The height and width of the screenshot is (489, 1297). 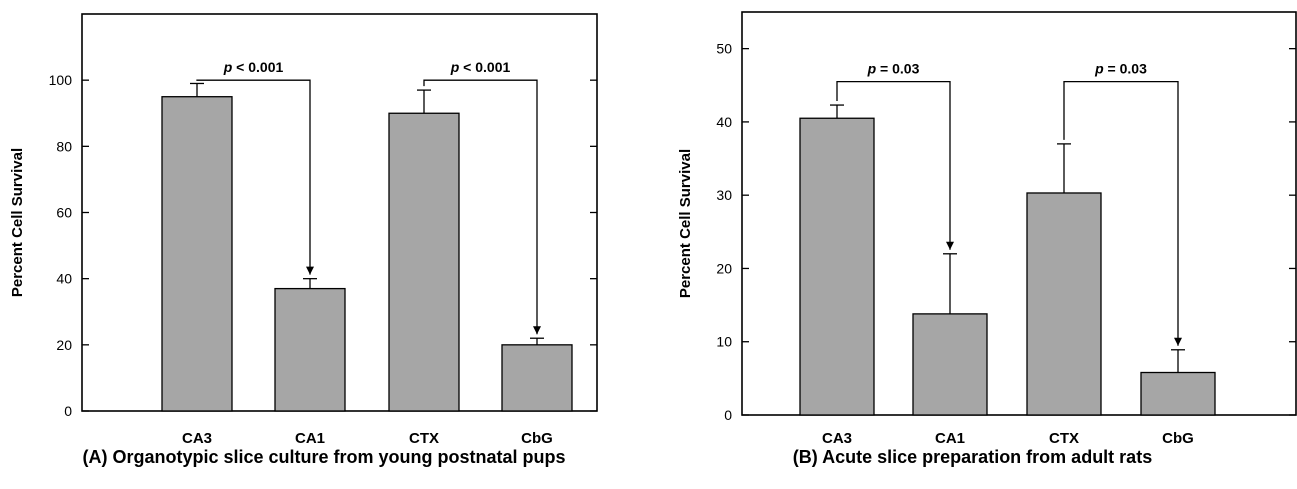 What do you see at coordinates (837, 438) in the screenshot?
I see `chart-b-category-label-CA3: CA3` at bounding box center [837, 438].